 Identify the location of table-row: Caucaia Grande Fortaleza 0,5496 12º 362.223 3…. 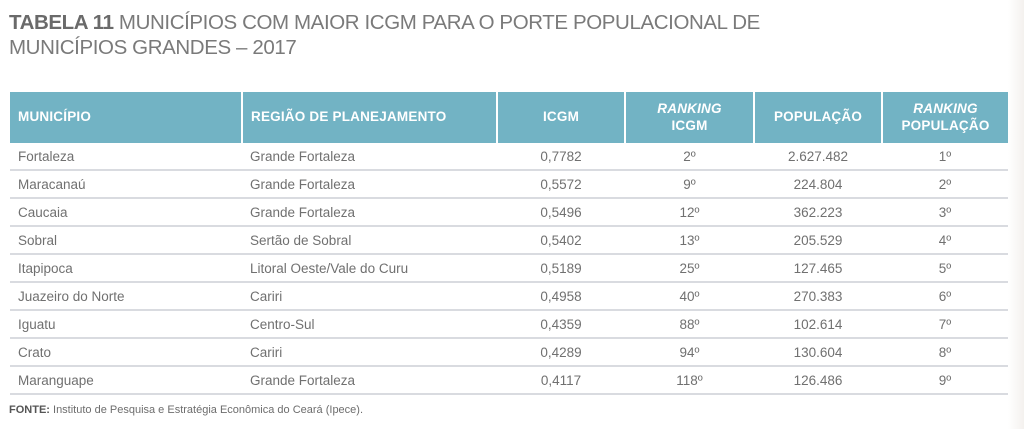
(509, 212).